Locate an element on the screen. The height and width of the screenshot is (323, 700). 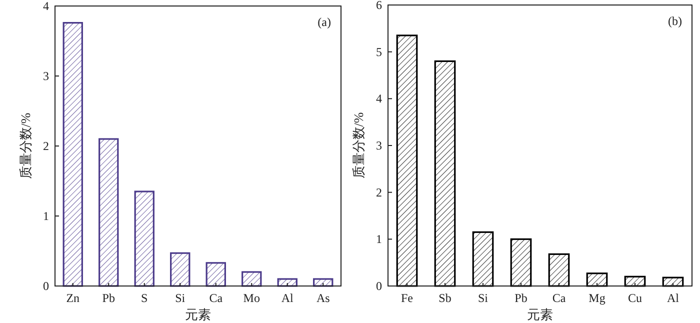
x-tick-label: Fe is located at coordinates (407, 298).